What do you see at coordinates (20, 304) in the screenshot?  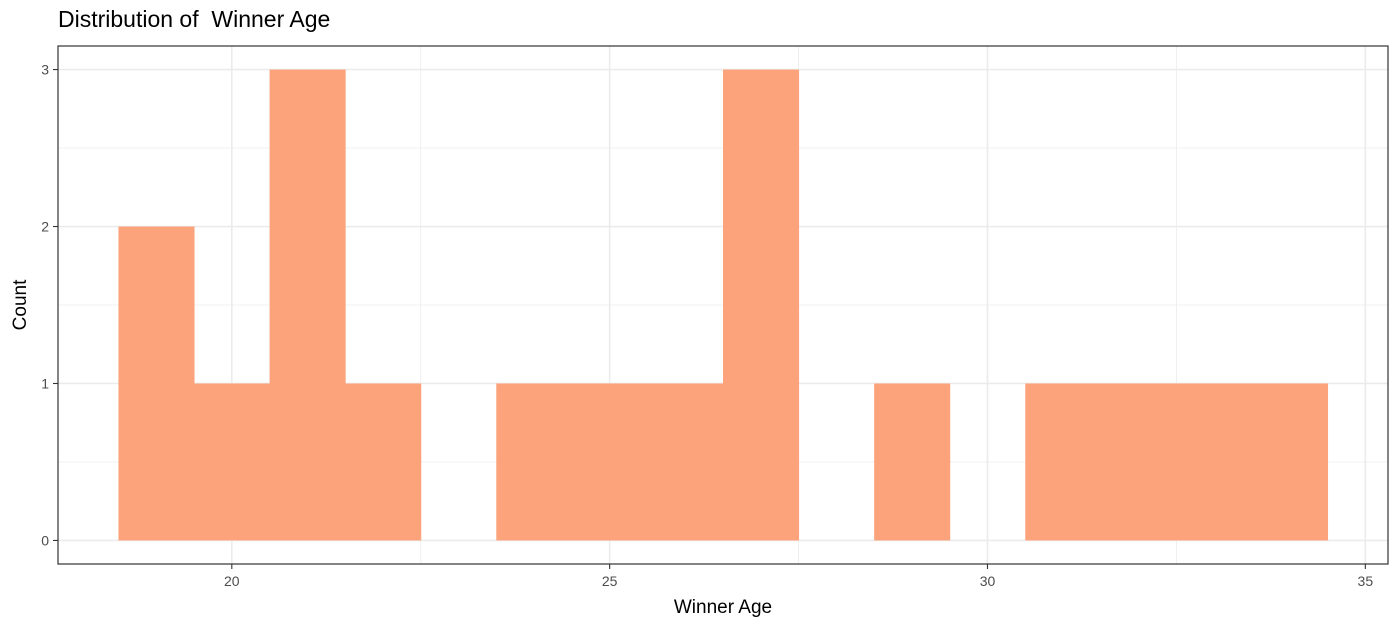 I see `y-axis-title: Count` at bounding box center [20, 304].